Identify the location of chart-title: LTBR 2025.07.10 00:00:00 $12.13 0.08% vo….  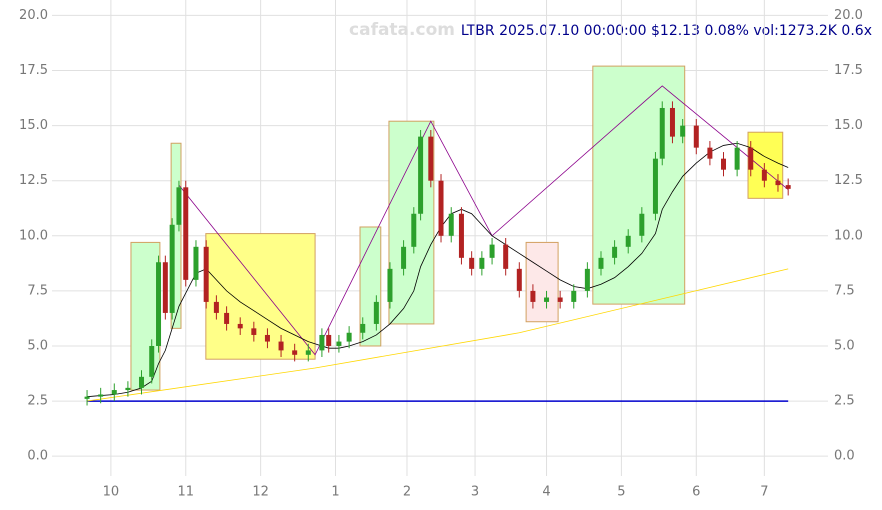
(666, 31).